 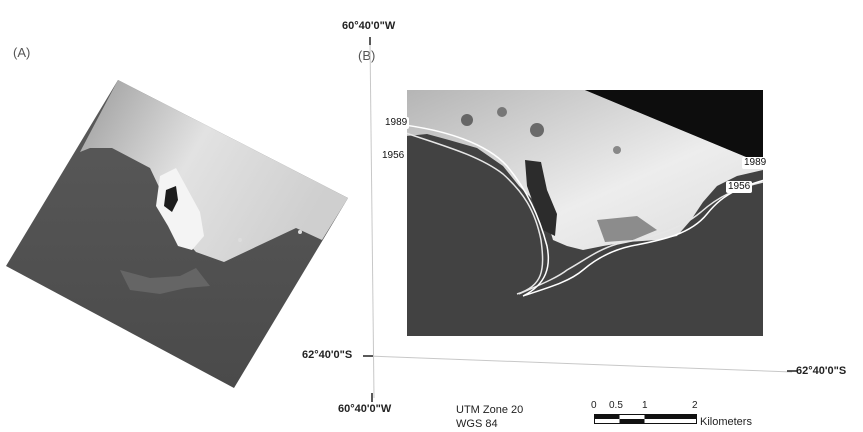 I want to click on longitude-line, so click(x=372, y=219).